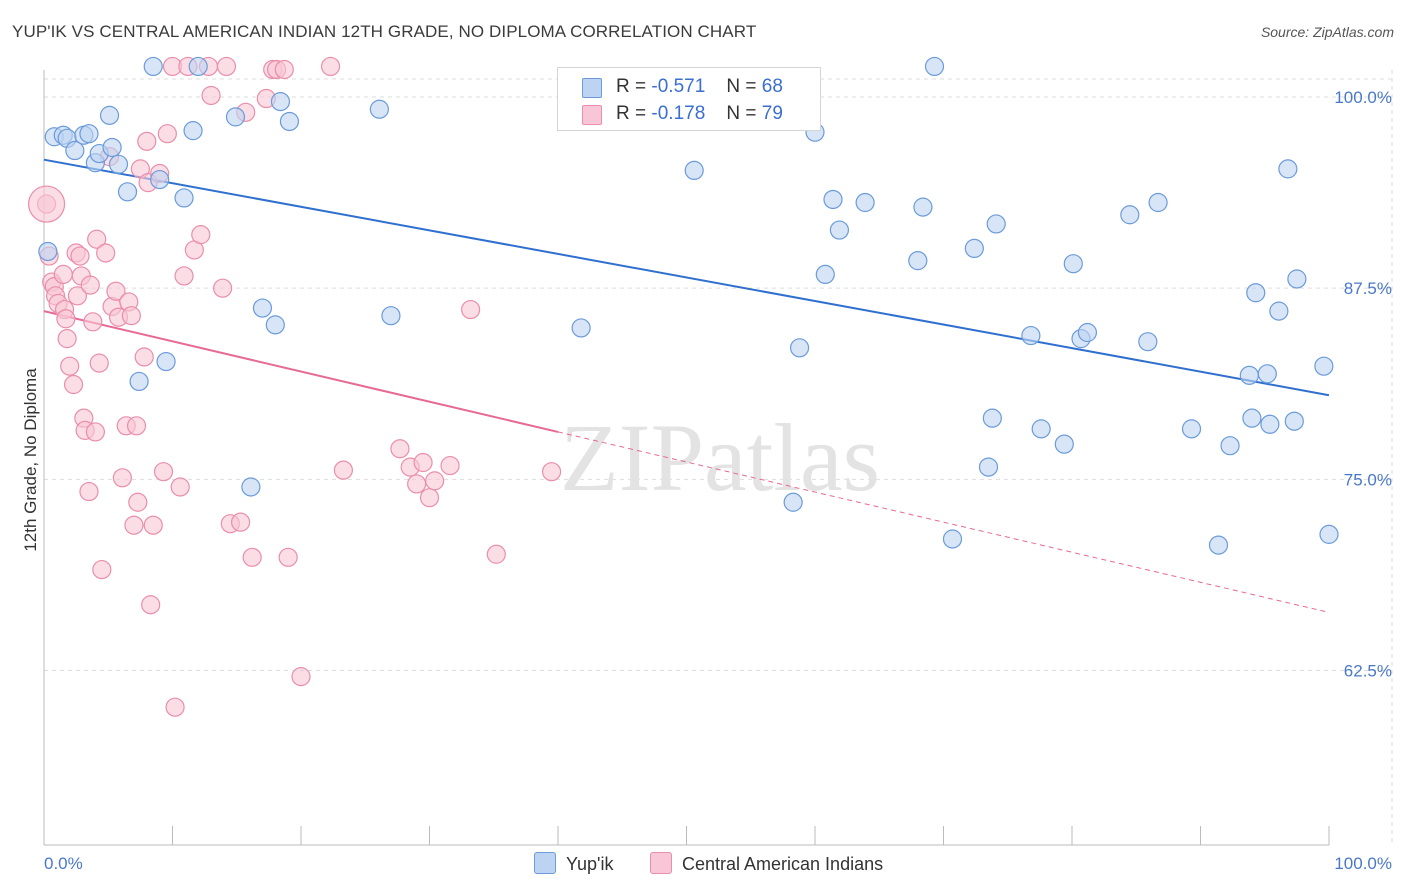 Image resolution: width=1406 pixels, height=892 pixels. Describe the element at coordinates (661, 863) in the screenshot. I see `bottom-legend-swatch-cai` at that location.